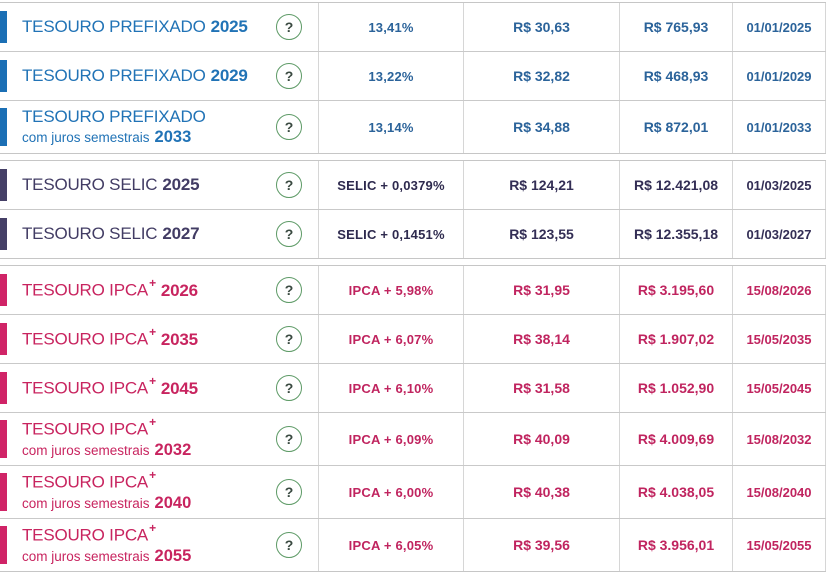 Image resolution: width=832 pixels, height=572 pixels. Describe the element at coordinates (779, 185) in the screenshot. I see `maturity-date-cell: 01/03/2025` at that location.